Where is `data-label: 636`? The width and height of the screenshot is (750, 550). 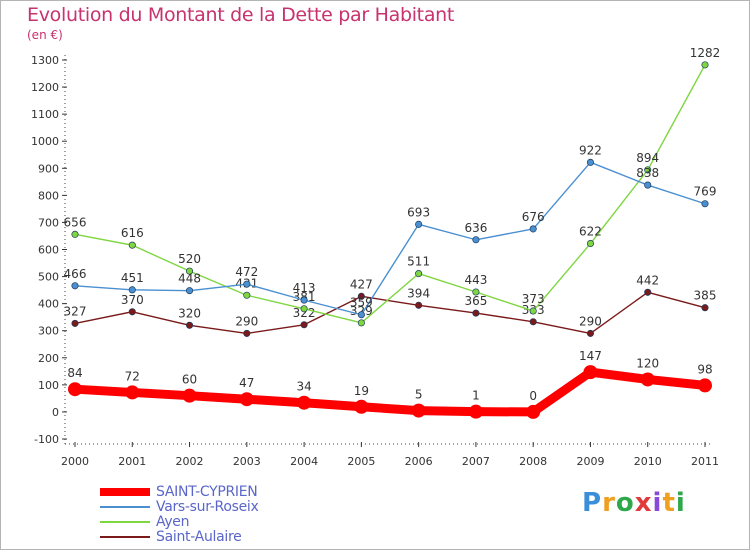 data-label: 636 is located at coordinates (475, 228).